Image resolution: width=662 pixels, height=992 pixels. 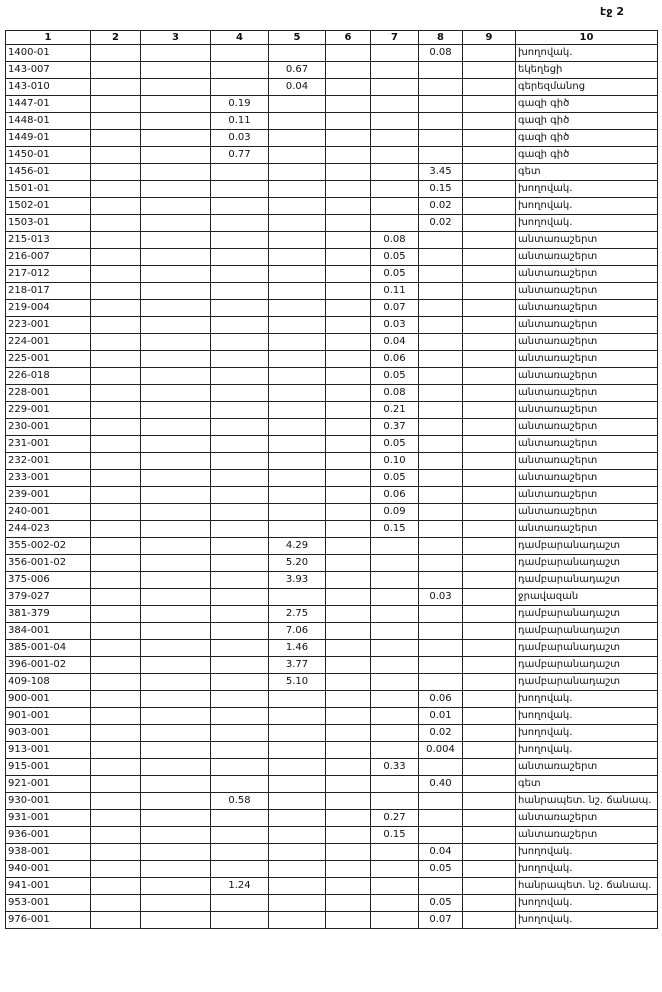 I want to click on table-cell: 381-379, so click(x=48, y=614).